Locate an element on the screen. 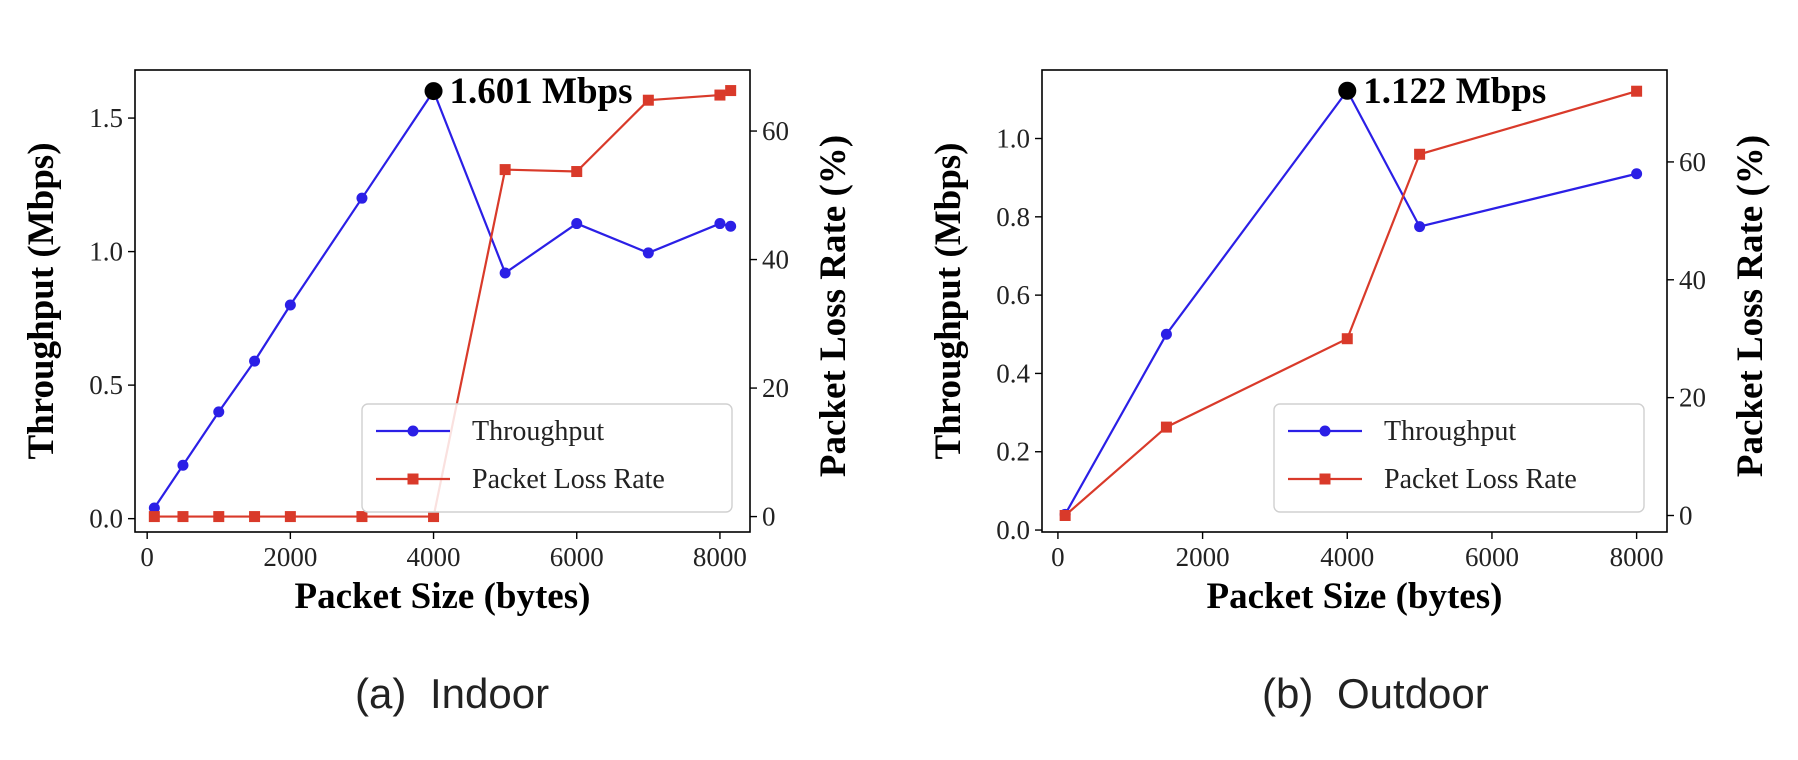 The width and height of the screenshot is (1798, 760). y-tick-label: 0.4 is located at coordinates (1013, 373).